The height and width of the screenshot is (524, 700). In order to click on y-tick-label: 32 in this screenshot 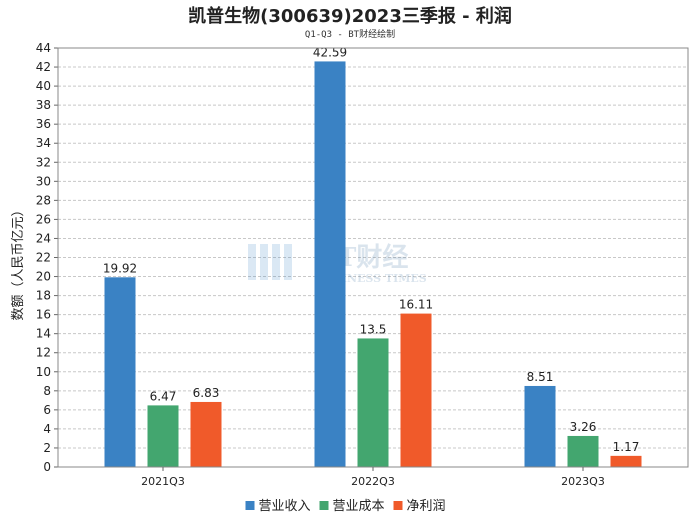, I will do `click(43, 162)`.